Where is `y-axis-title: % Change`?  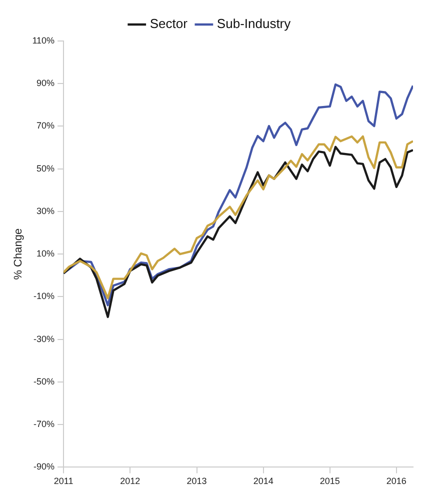
y-axis-title: % Change is located at coordinates (18, 254).